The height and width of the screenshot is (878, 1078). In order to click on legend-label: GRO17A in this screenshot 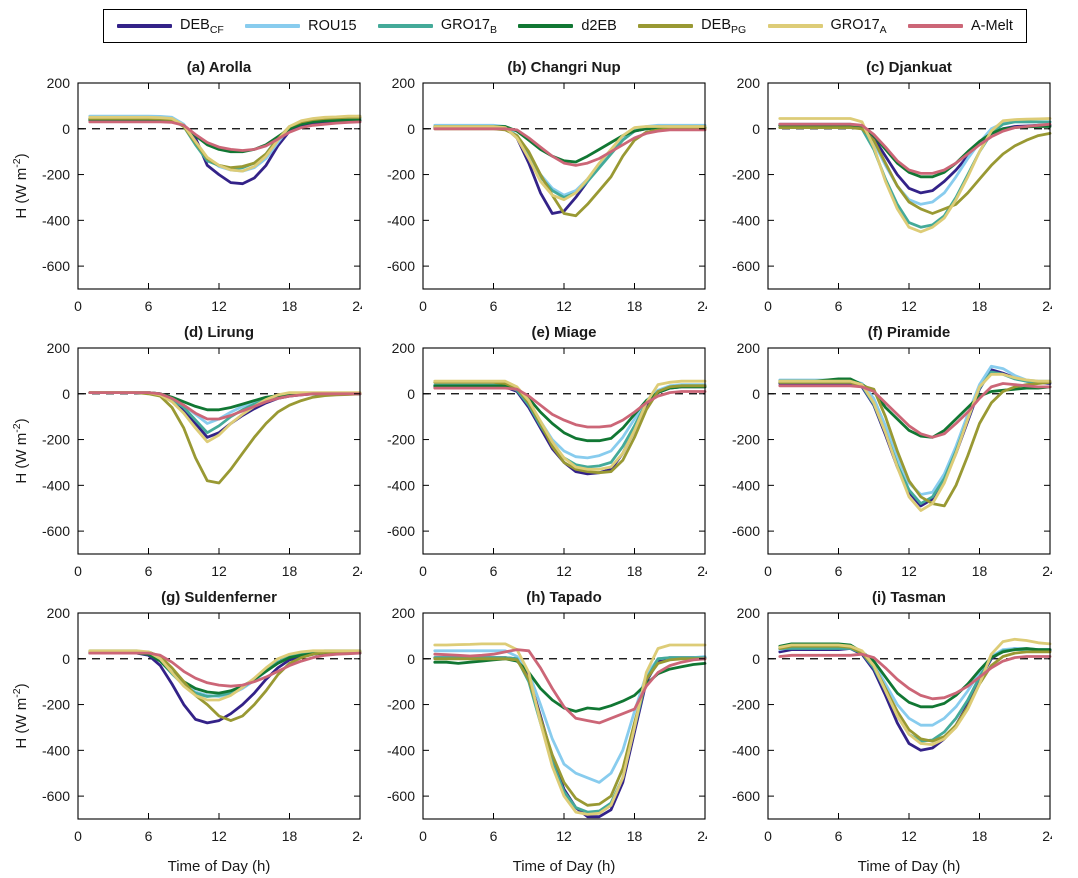, I will do `click(858, 26)`.